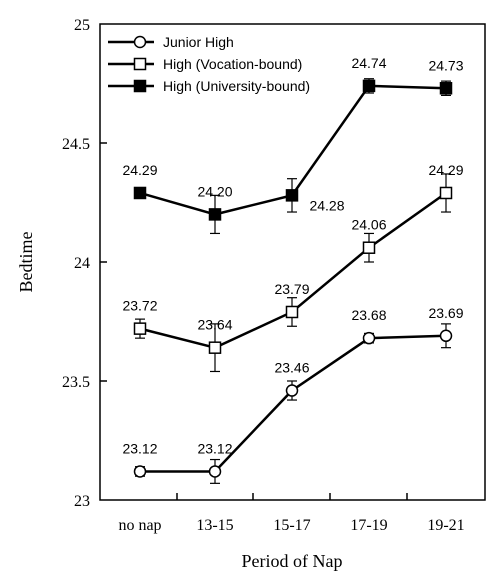  I want to click on data-label: 24.06, so click(368, 225).